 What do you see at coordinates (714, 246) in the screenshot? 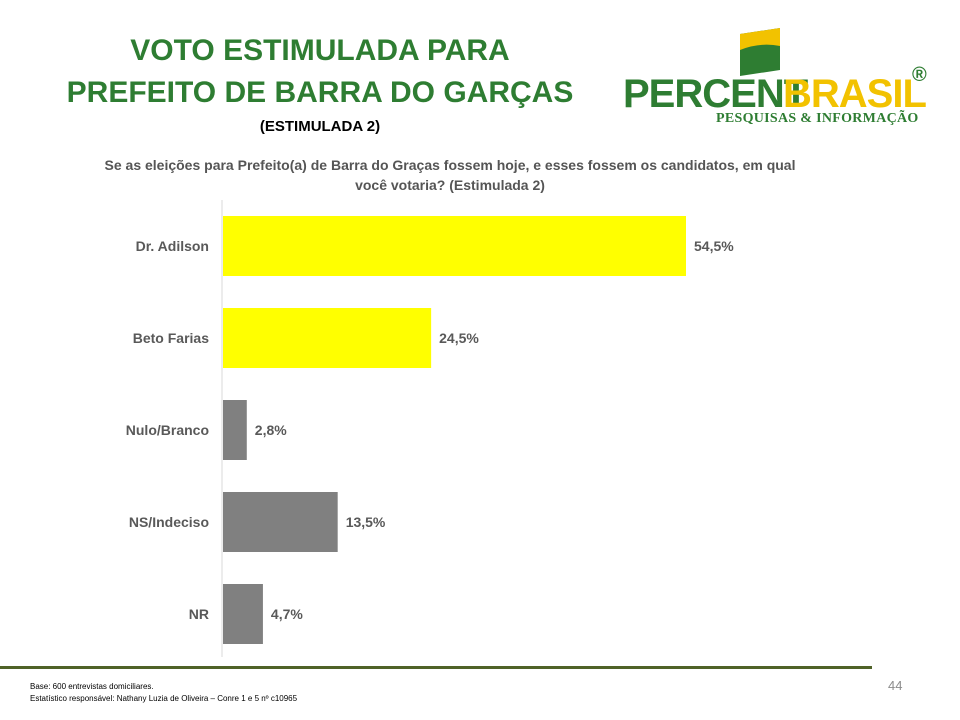
I see `data-label: 54,5%` at bounding box center [714, 246].